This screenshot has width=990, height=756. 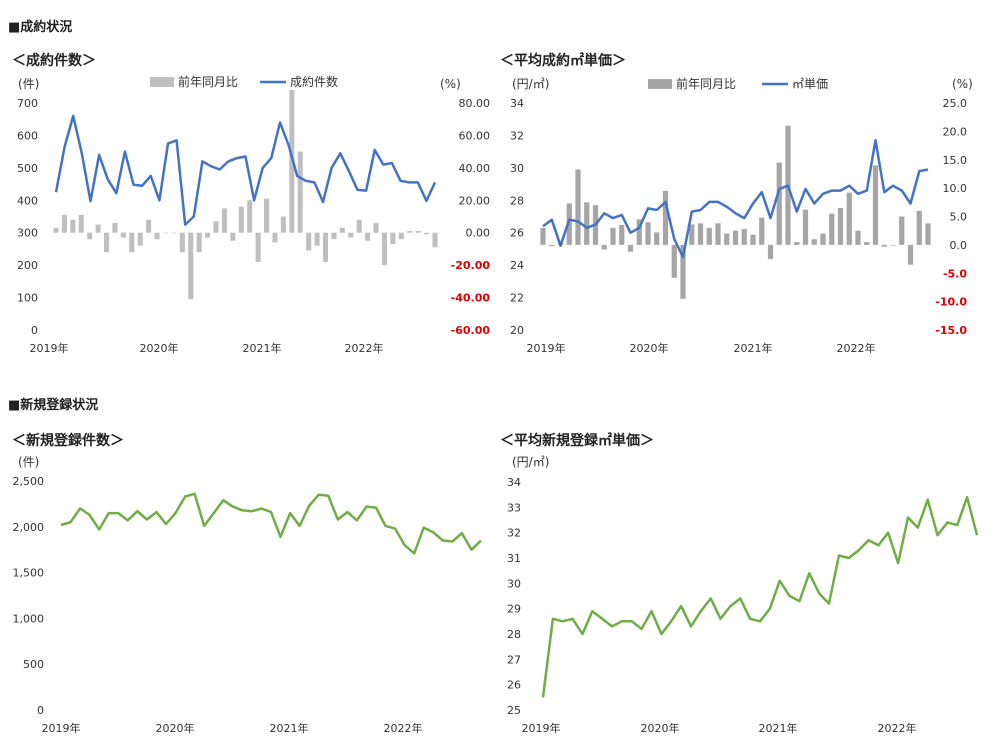 What do you see at coordinates (471, 330) in the screenshot?
I see `right-tick-label: -60.00` at bounding box center [471, 330].